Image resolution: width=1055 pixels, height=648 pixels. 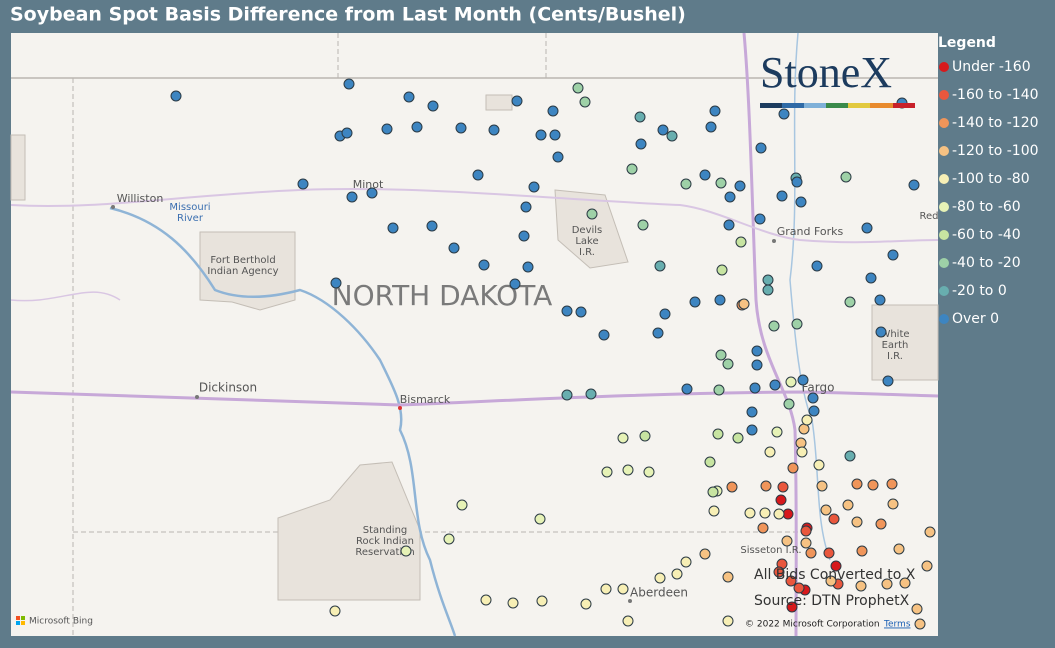 I want to click on legend-label: -140 to -120, so click(x=995, y=123).